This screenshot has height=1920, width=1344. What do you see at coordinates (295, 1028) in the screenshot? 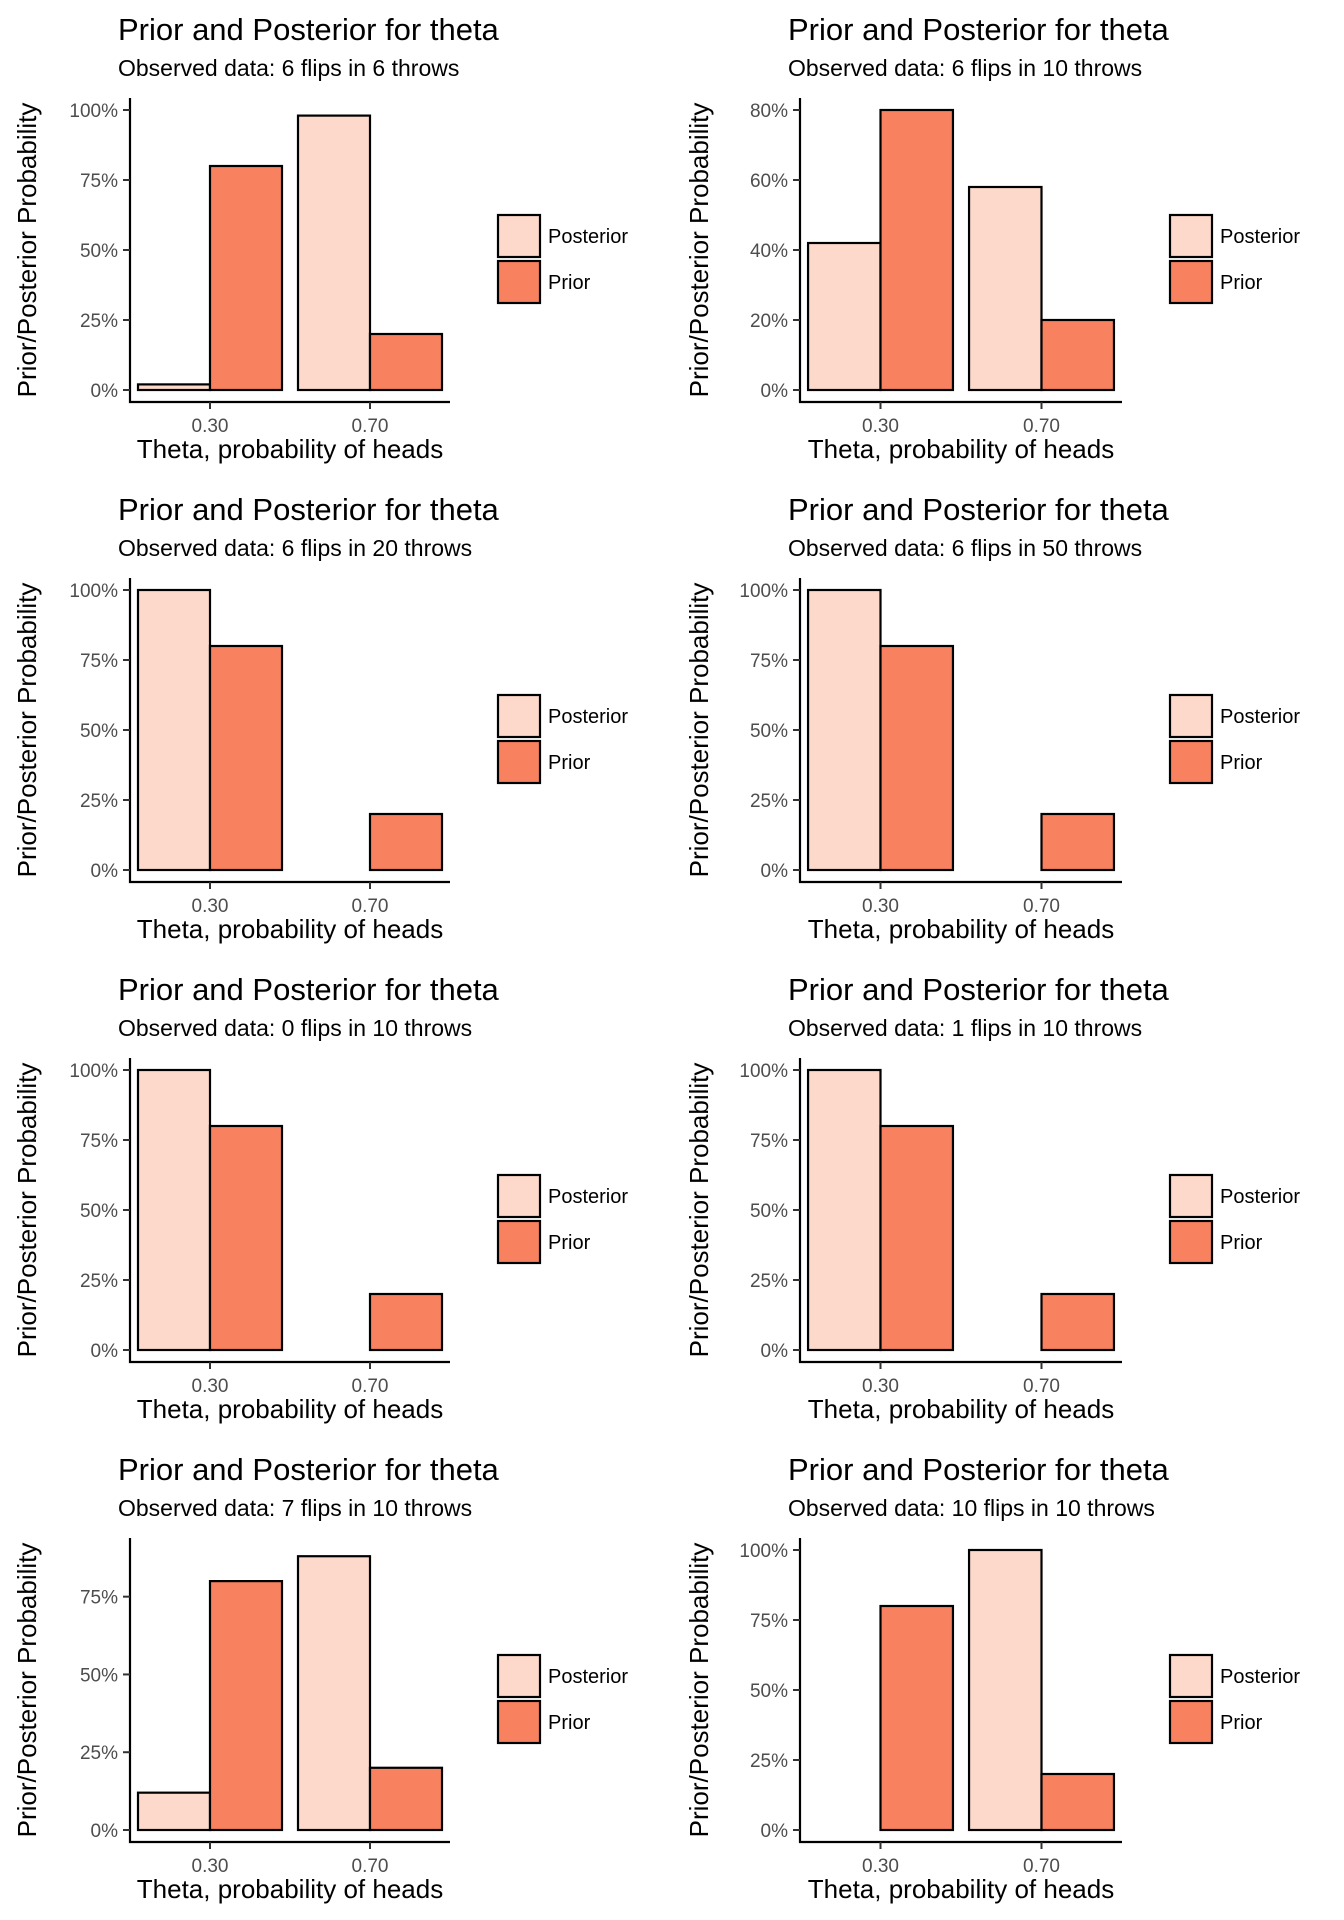
I see `chart-subtitle: Observed data: 0 flips in 10 throws` at bounding box center [295, 1028].